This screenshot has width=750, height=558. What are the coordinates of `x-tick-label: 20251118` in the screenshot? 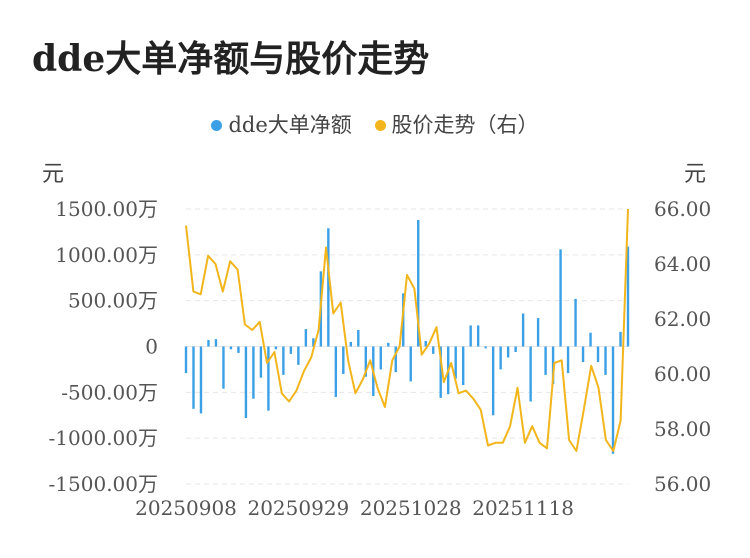 It's located at (523, 508).